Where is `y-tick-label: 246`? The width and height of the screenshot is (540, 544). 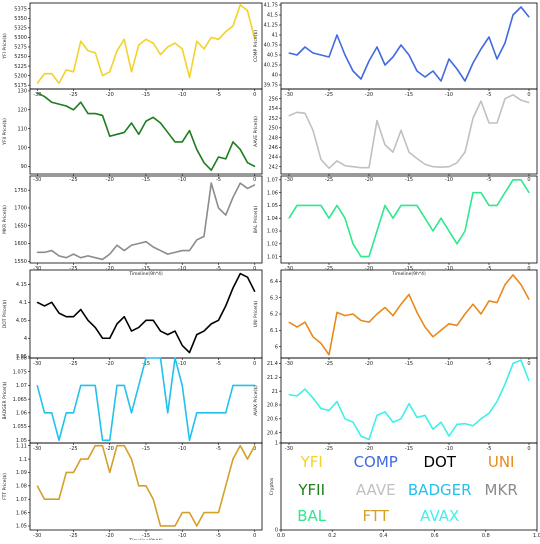 y-tick-label: 246 is located at coordinates (273, 148).